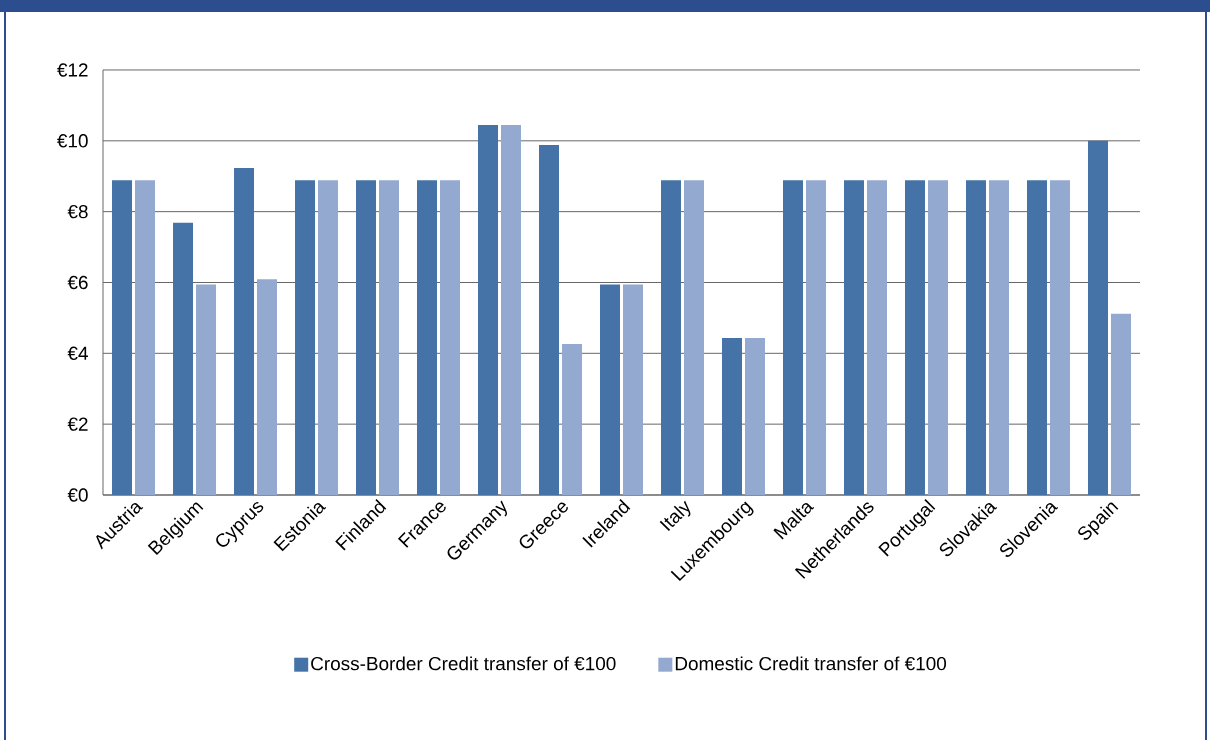  I want to click on y-tick-label: €4, so click(77, 353).